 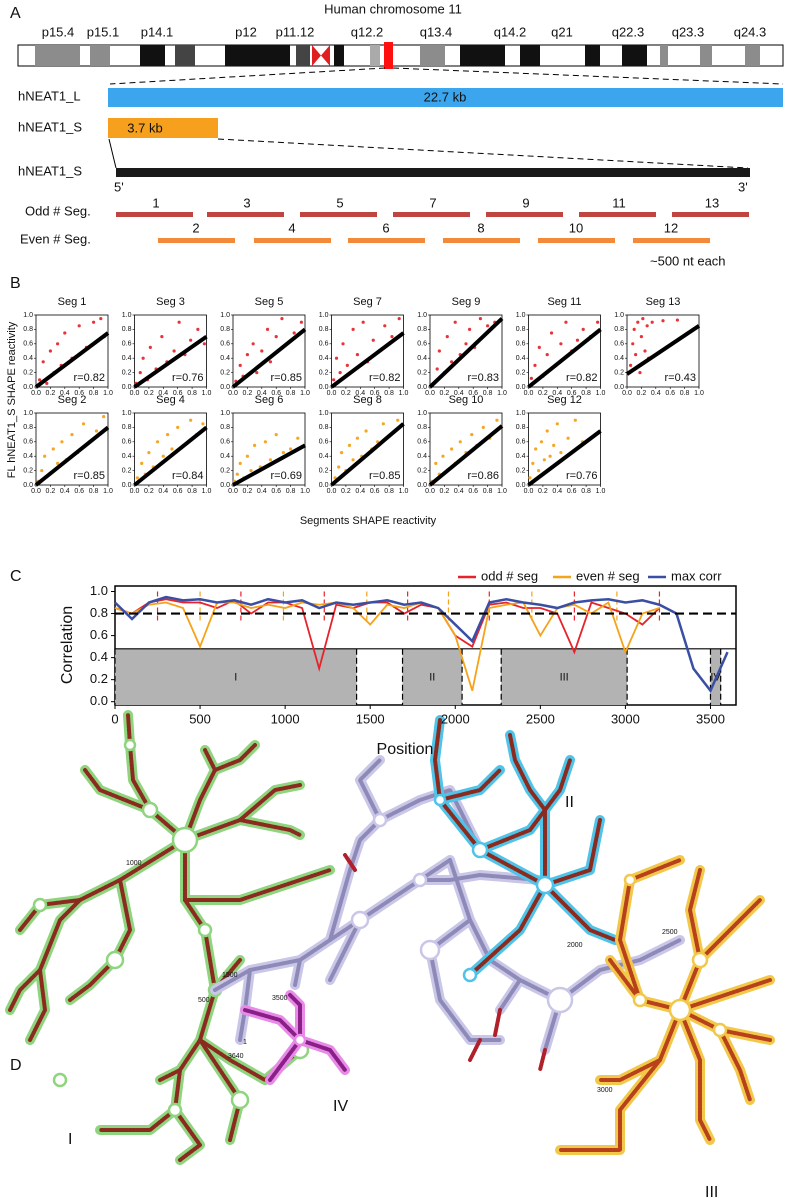 I want to click on series-line, so click(x=387, y=635).